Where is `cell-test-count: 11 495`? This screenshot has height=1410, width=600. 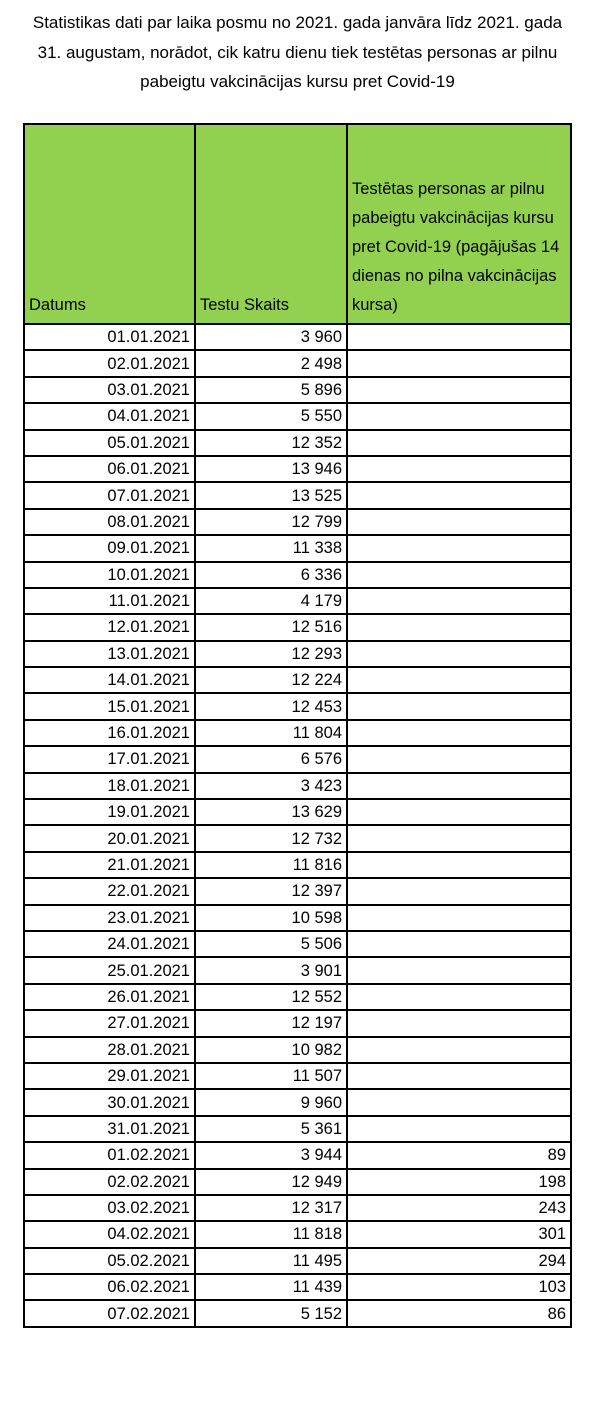 cell-test-count: 11 495 is located at coordinates (271, 1261).